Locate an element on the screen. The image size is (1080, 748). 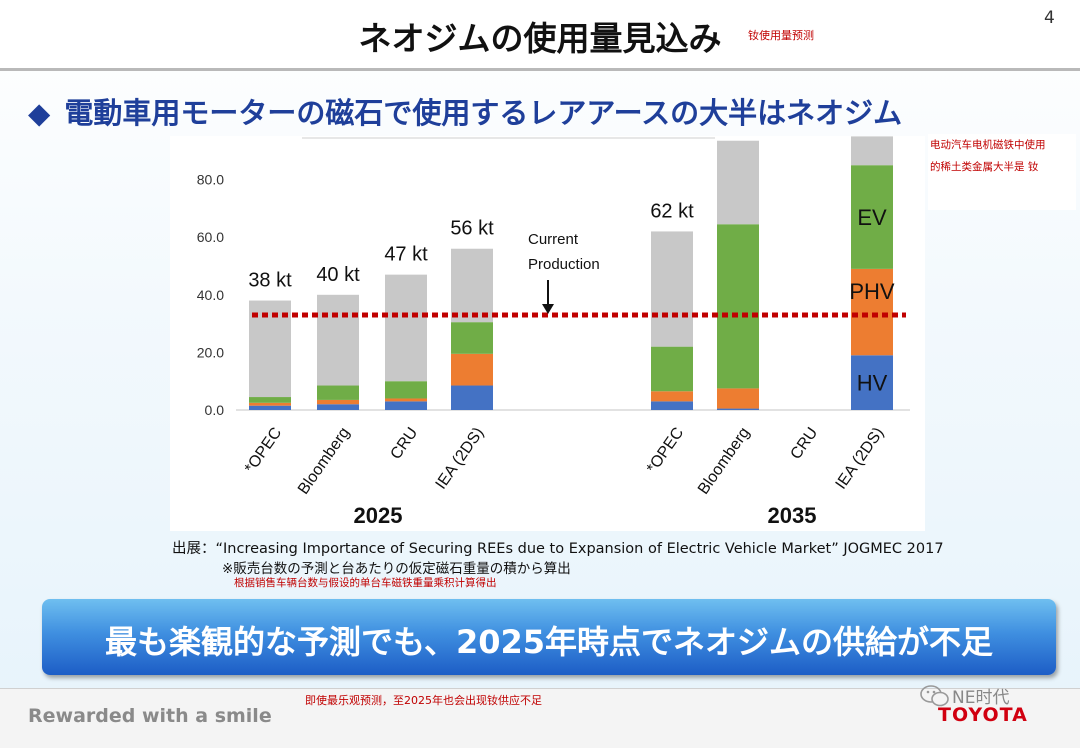
page-title: ネオジムの使用量見込み is located at coordinates (540, 38).